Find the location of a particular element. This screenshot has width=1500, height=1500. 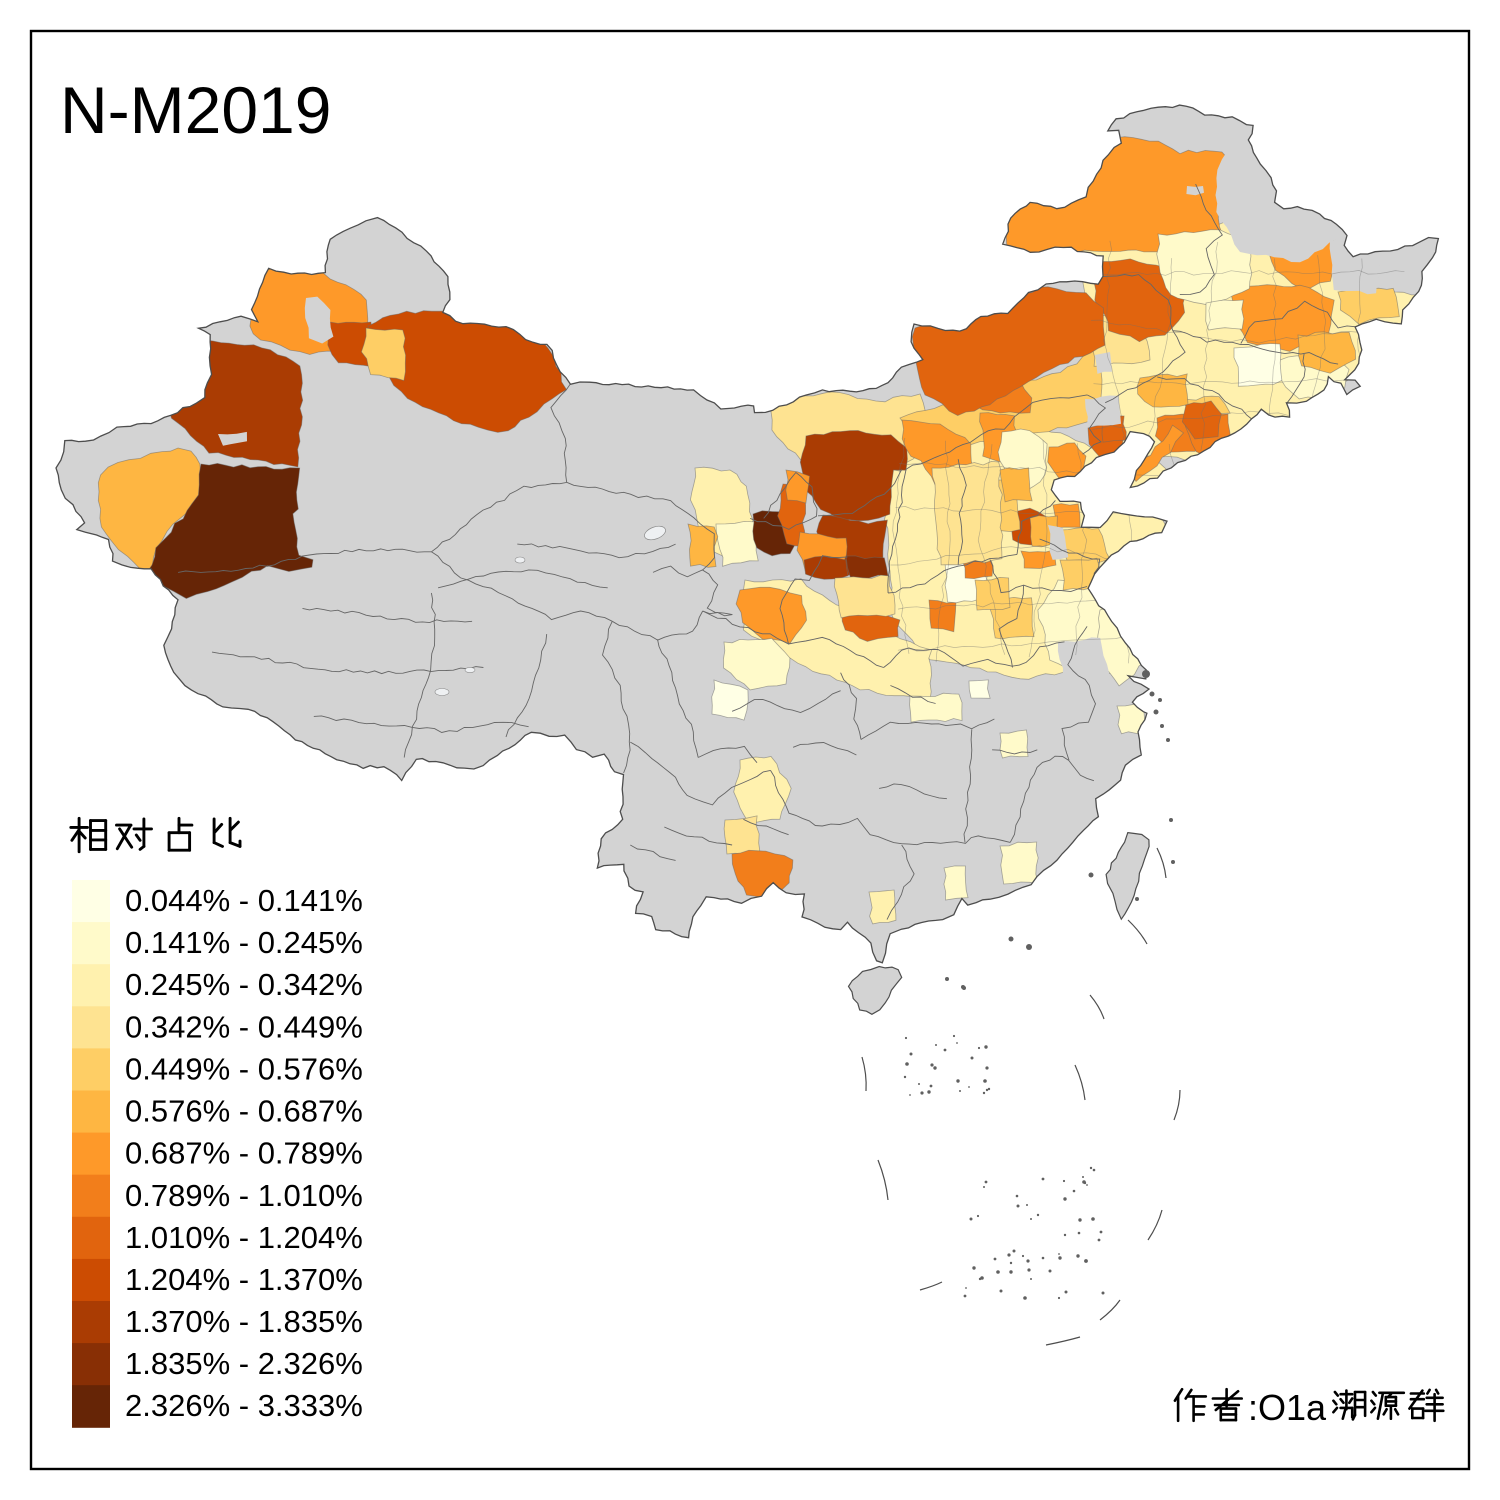

svg-text: 0.576% - 0.687% is located at coordinates (244, 1111).